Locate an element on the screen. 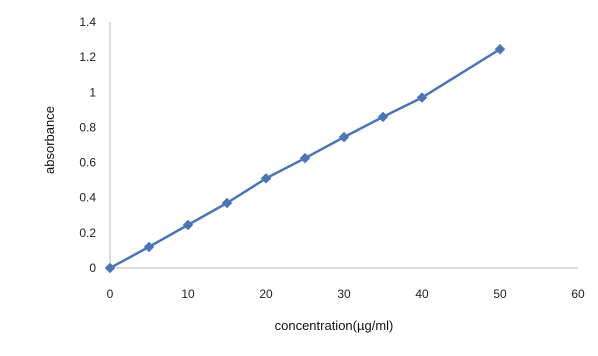 The height and width of the screenshot is (356, 598). x-tick-label: 50 is located at coordinates (500, 294).